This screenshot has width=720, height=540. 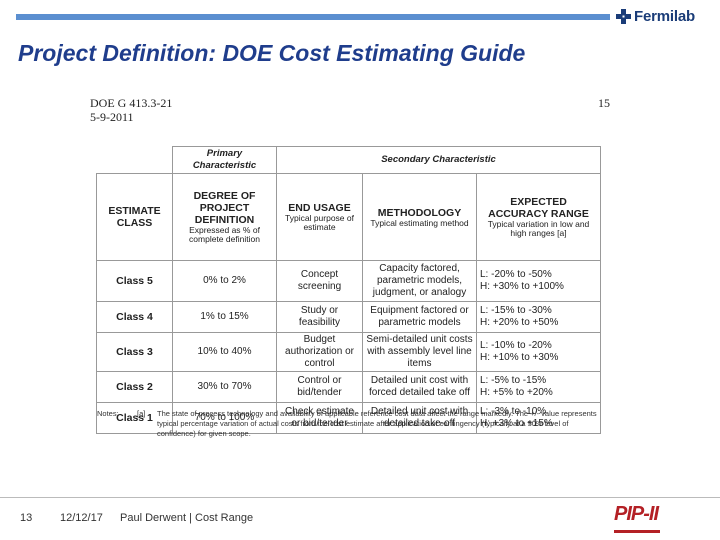 I want to click on secondary-characteristic-header: Secondary Characteristic, so click(x=438, y=160).